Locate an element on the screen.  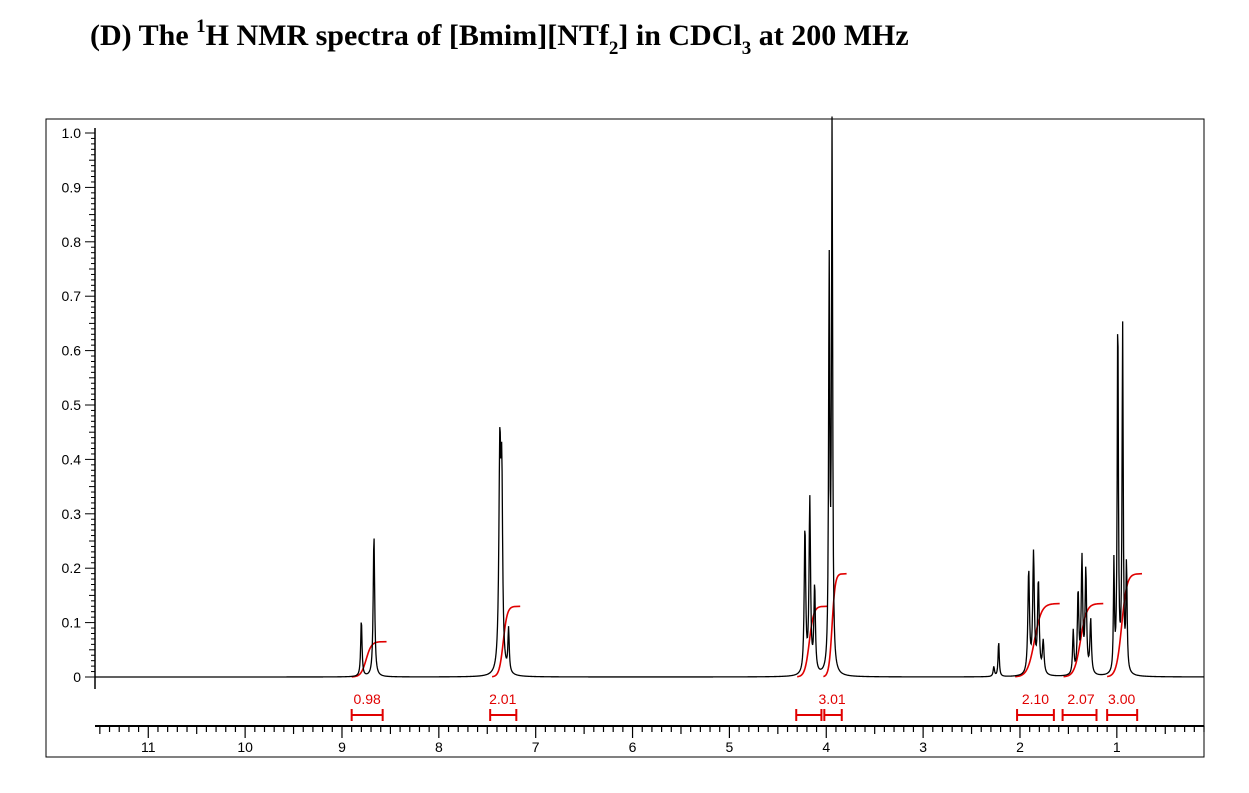
title-sub-3: 3 is located at coordinates (746, 48).